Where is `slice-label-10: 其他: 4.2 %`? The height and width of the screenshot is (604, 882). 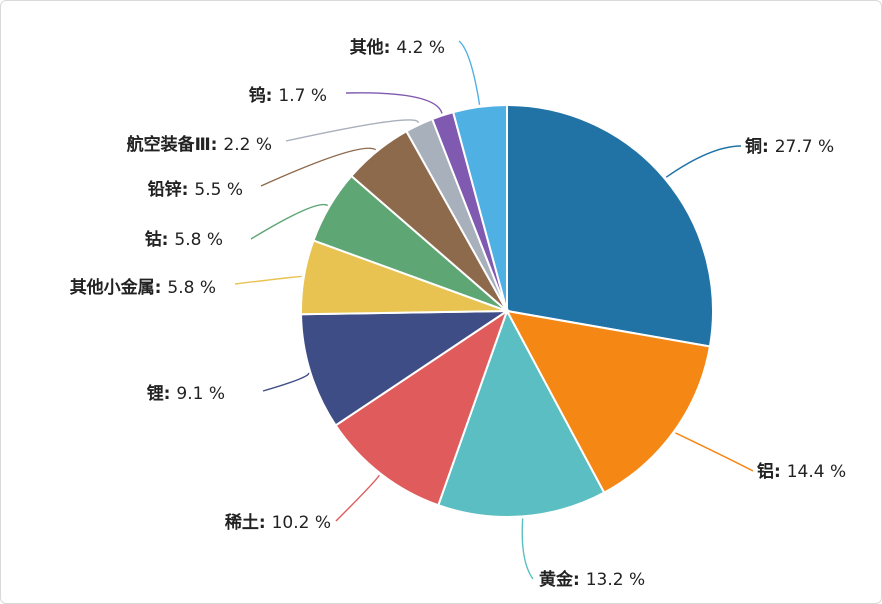
slice-label-10: 其他: 4.2 % is located at coordinates (397, 47).